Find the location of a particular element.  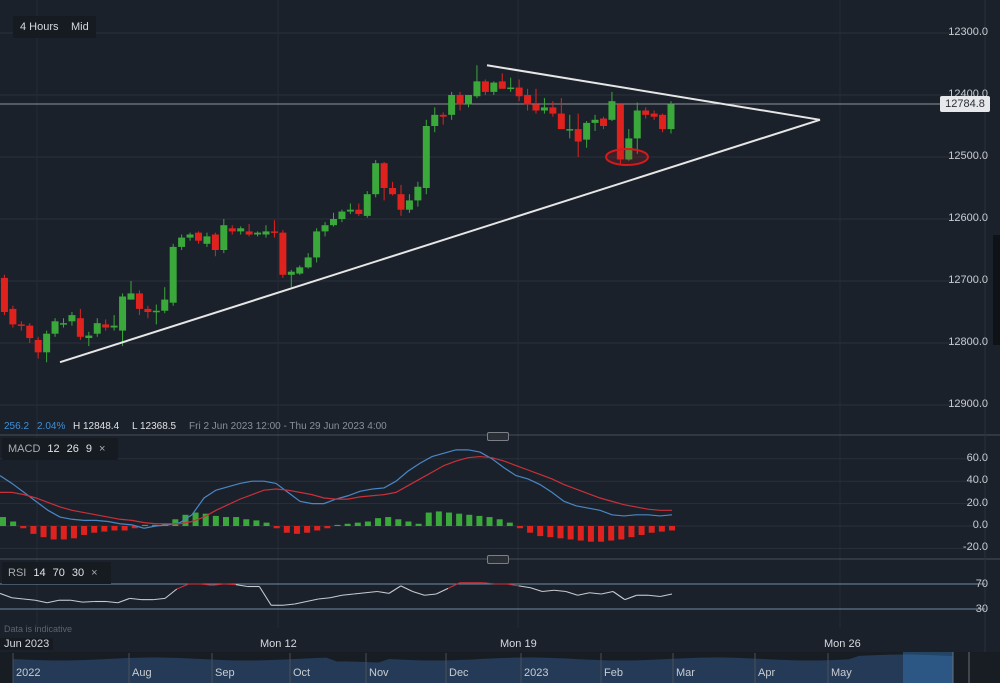

rsi-name: RSI is located at coordinates (17, 573).